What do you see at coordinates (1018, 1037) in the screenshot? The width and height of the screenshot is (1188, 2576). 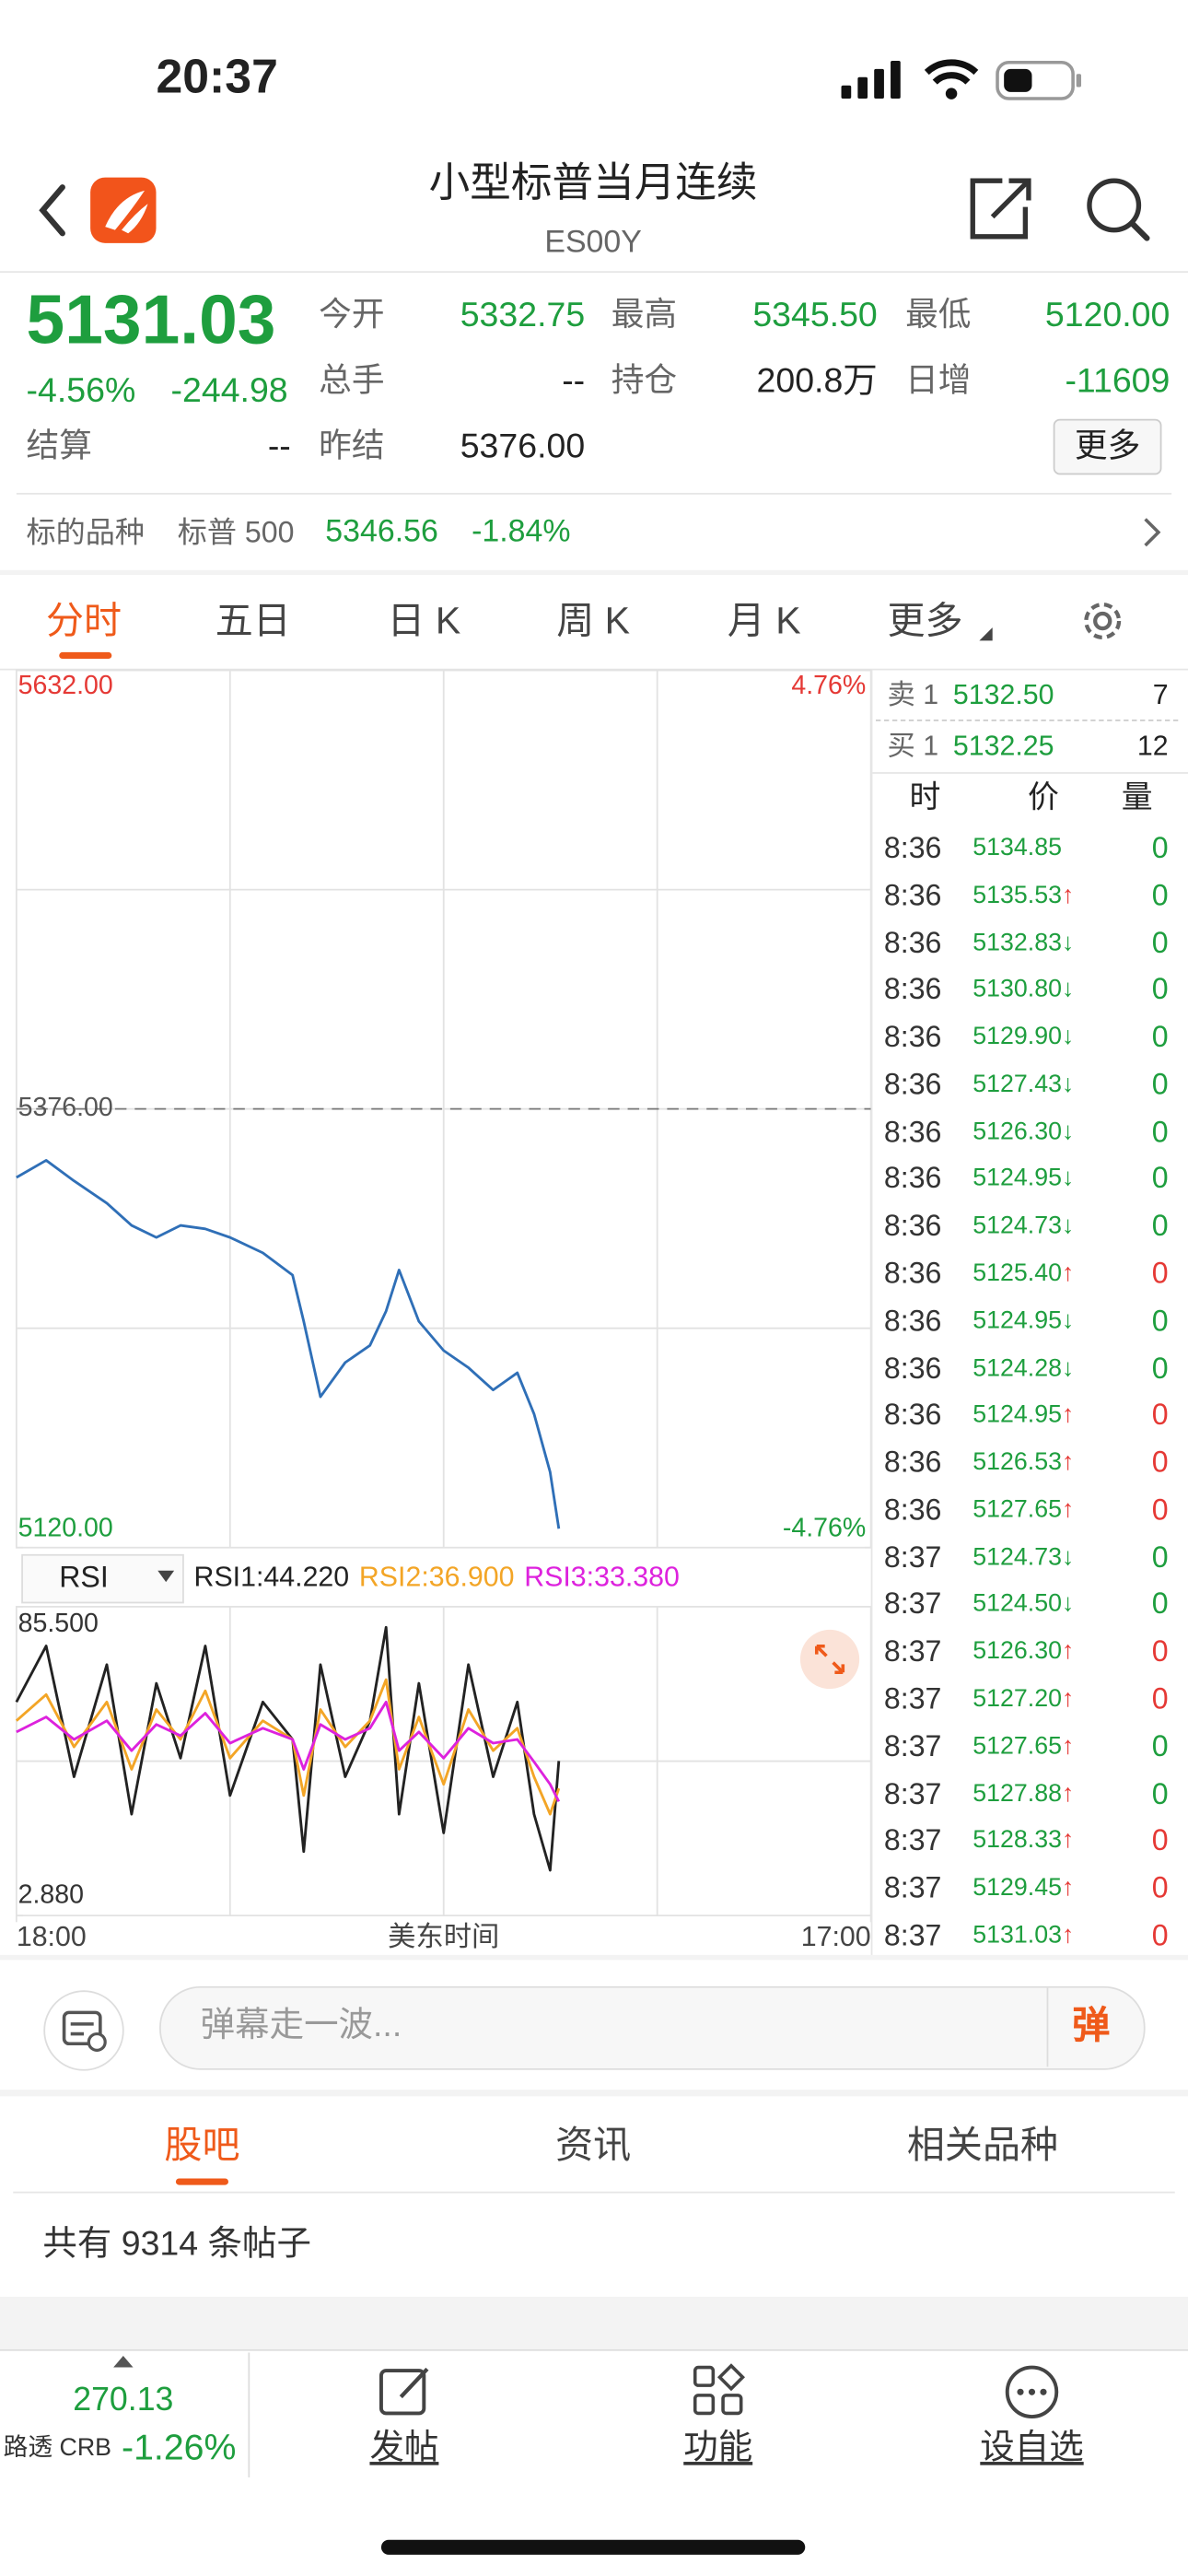 I see `trade-price-value: 5129.90` at bounding box center [1018, 1037].